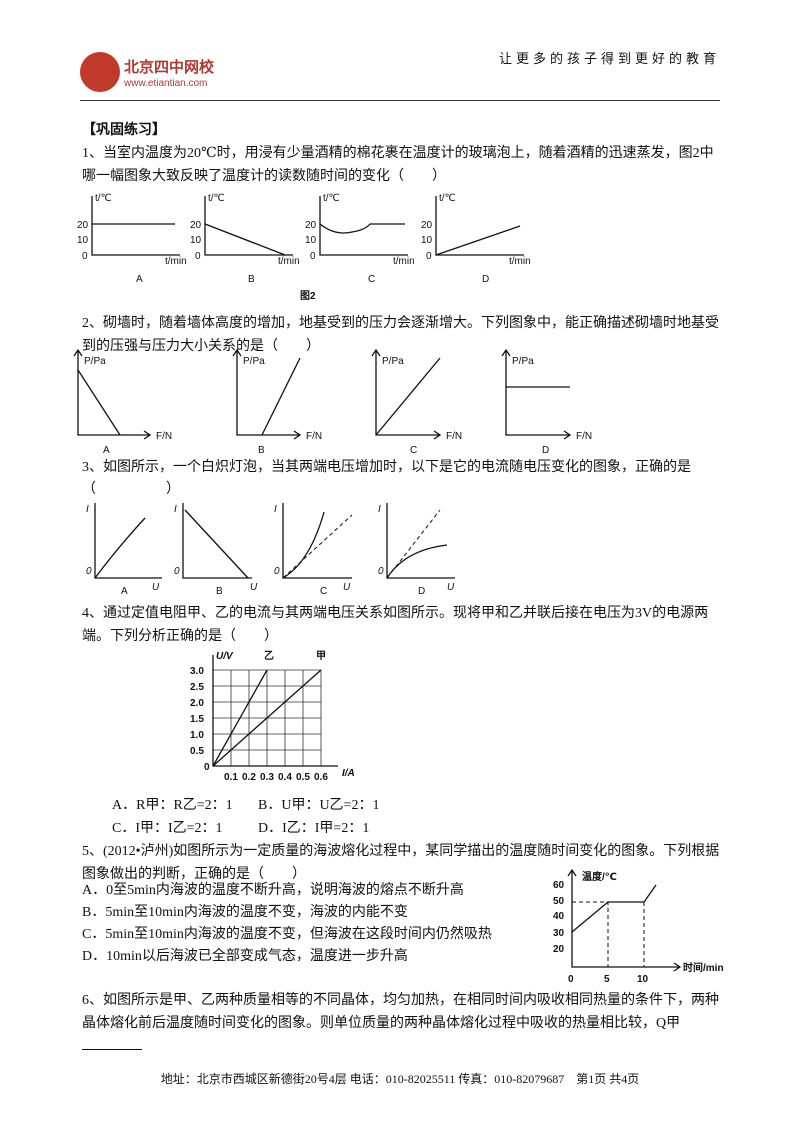  What do you see at coordinates (131, 489) in the screenshot?
I see `q3-paren: （ ）` at bounding box center [131, 489].